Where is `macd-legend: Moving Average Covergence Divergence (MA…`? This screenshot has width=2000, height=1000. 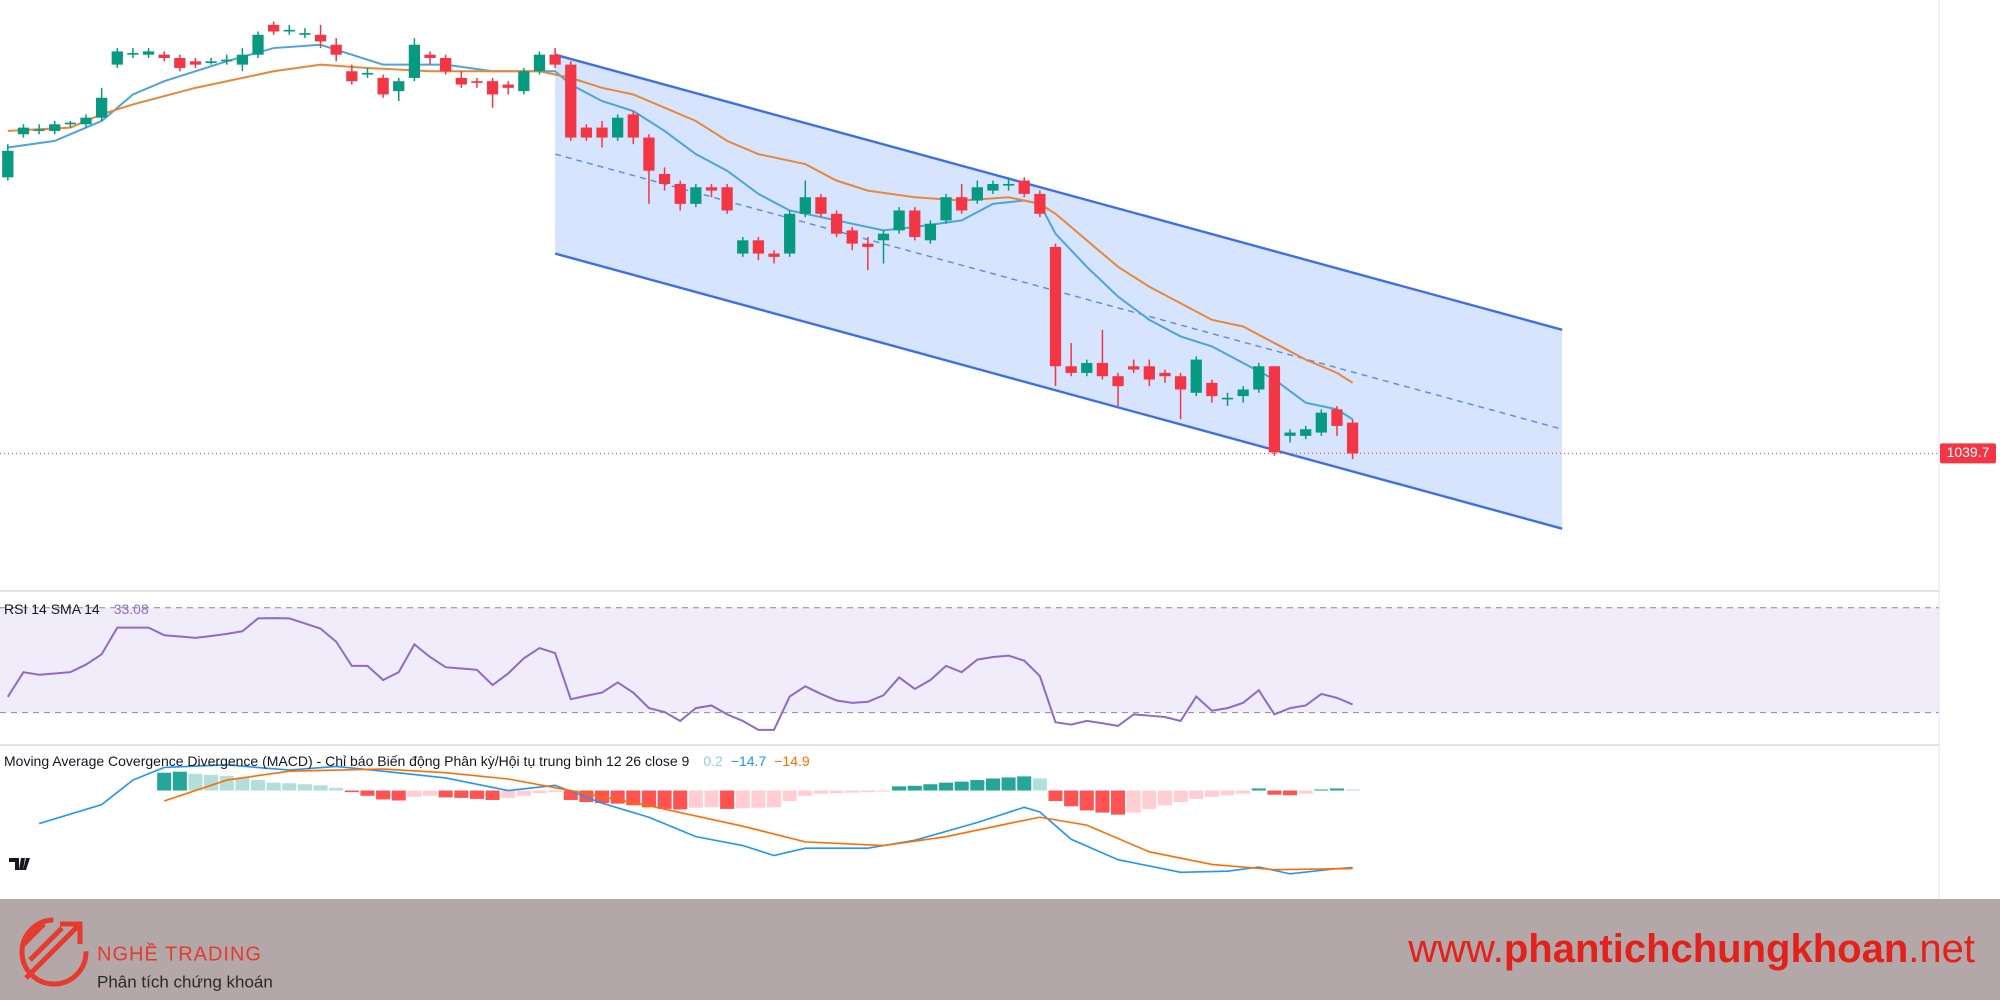
macd-legend: Moving Average Covergence Divergence (MA… is located at coordinates (407, 761).